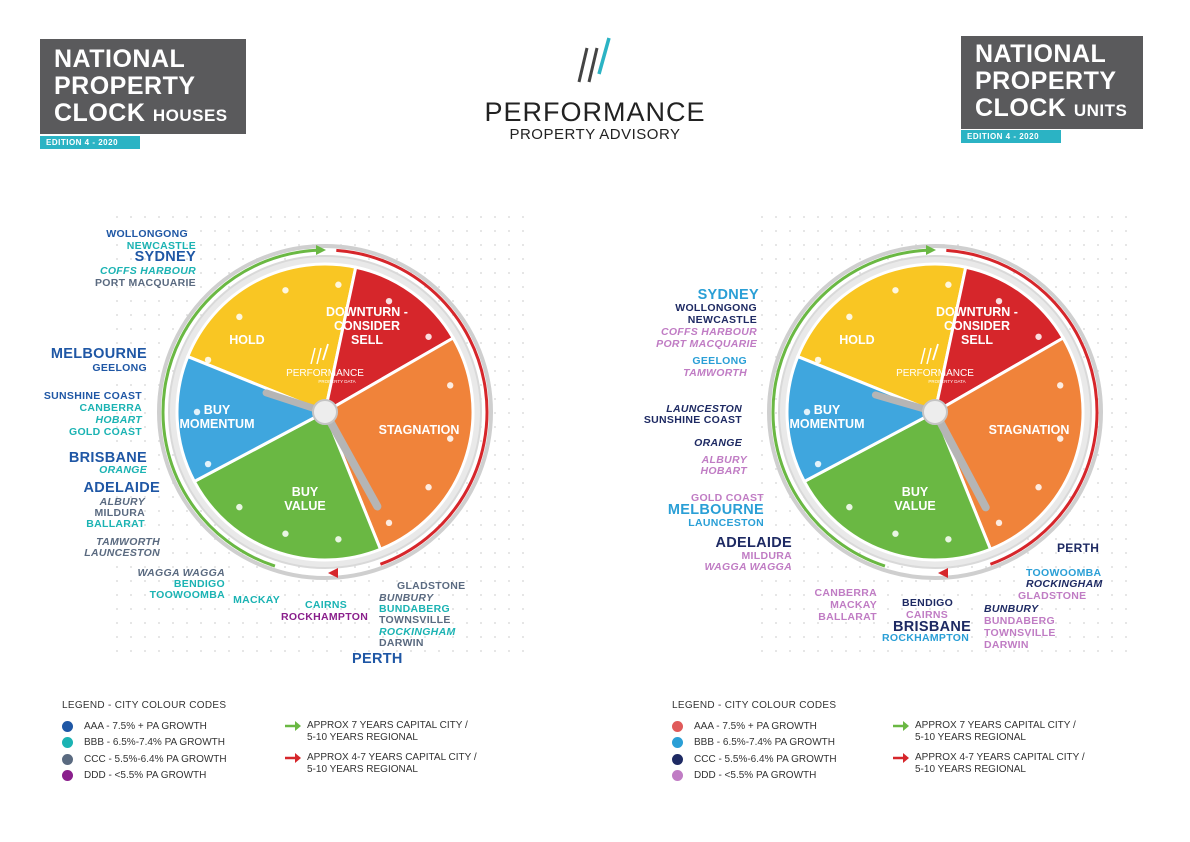 The width and height of the screenshot is (1190, 842). Describe the element at coordinates (401, 643) in the screenshot. I see `houses-city-darwin: DARWIN` at that location.